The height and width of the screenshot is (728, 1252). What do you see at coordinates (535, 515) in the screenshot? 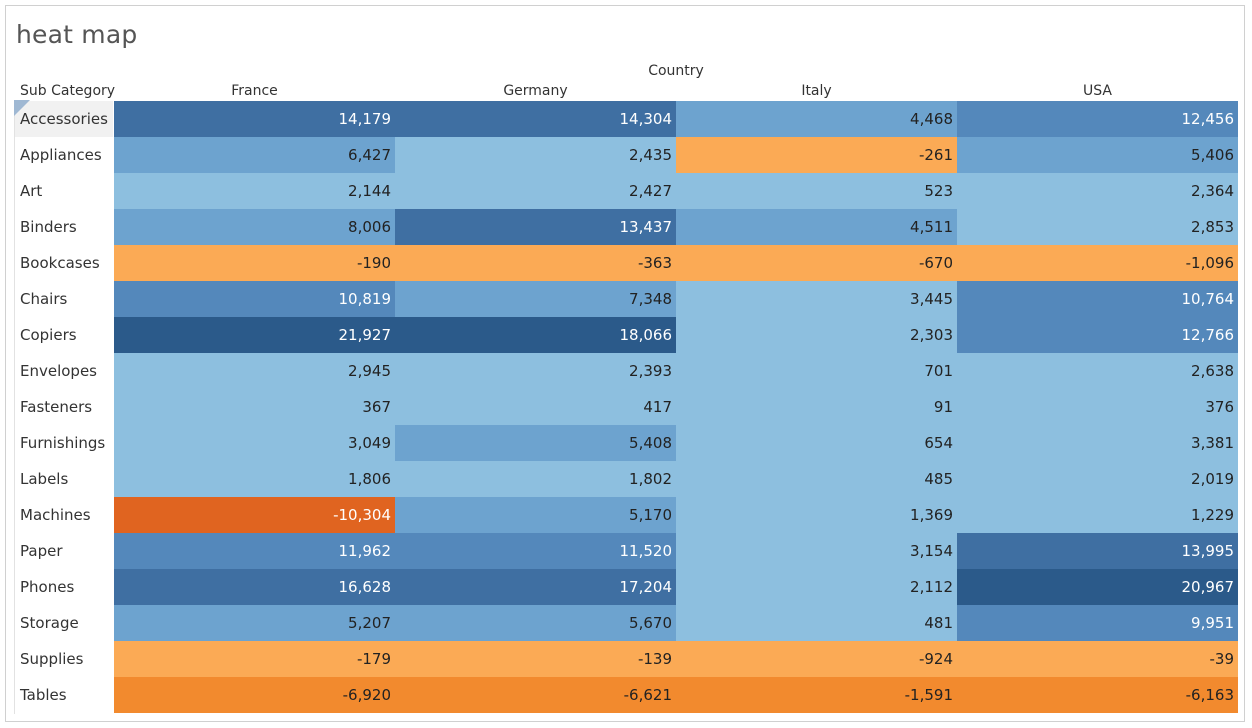
I see `heatmap-cell: 5,170` at bounding box center [535, 515].